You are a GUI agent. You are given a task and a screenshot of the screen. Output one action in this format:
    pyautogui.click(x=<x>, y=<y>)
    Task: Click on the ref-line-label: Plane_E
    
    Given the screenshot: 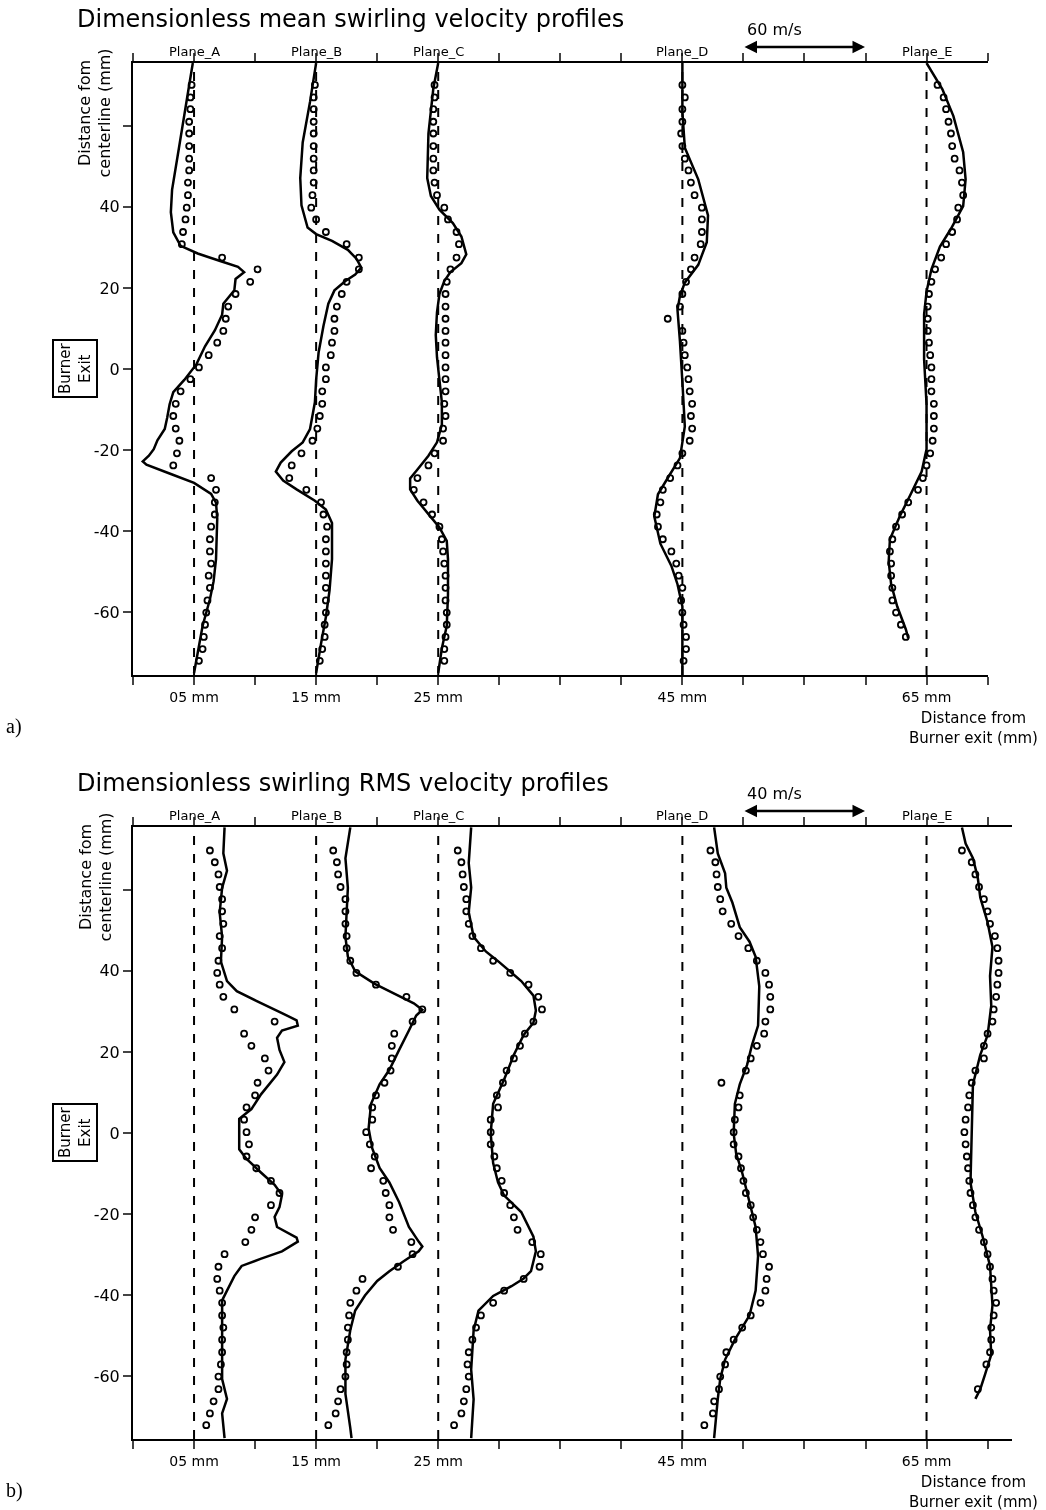 What is the action you would take?
    pyautogui.click(x=927, y=815)
    